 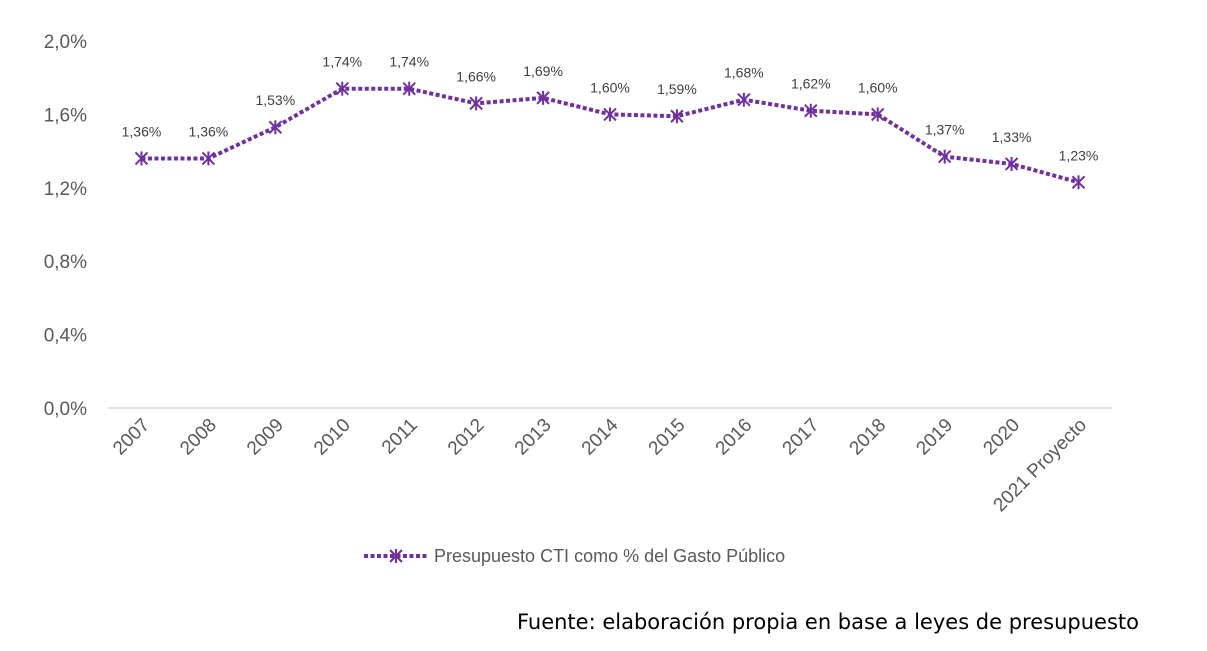 I want to click on data-label: 1,59%, so click(x=677, y=89).